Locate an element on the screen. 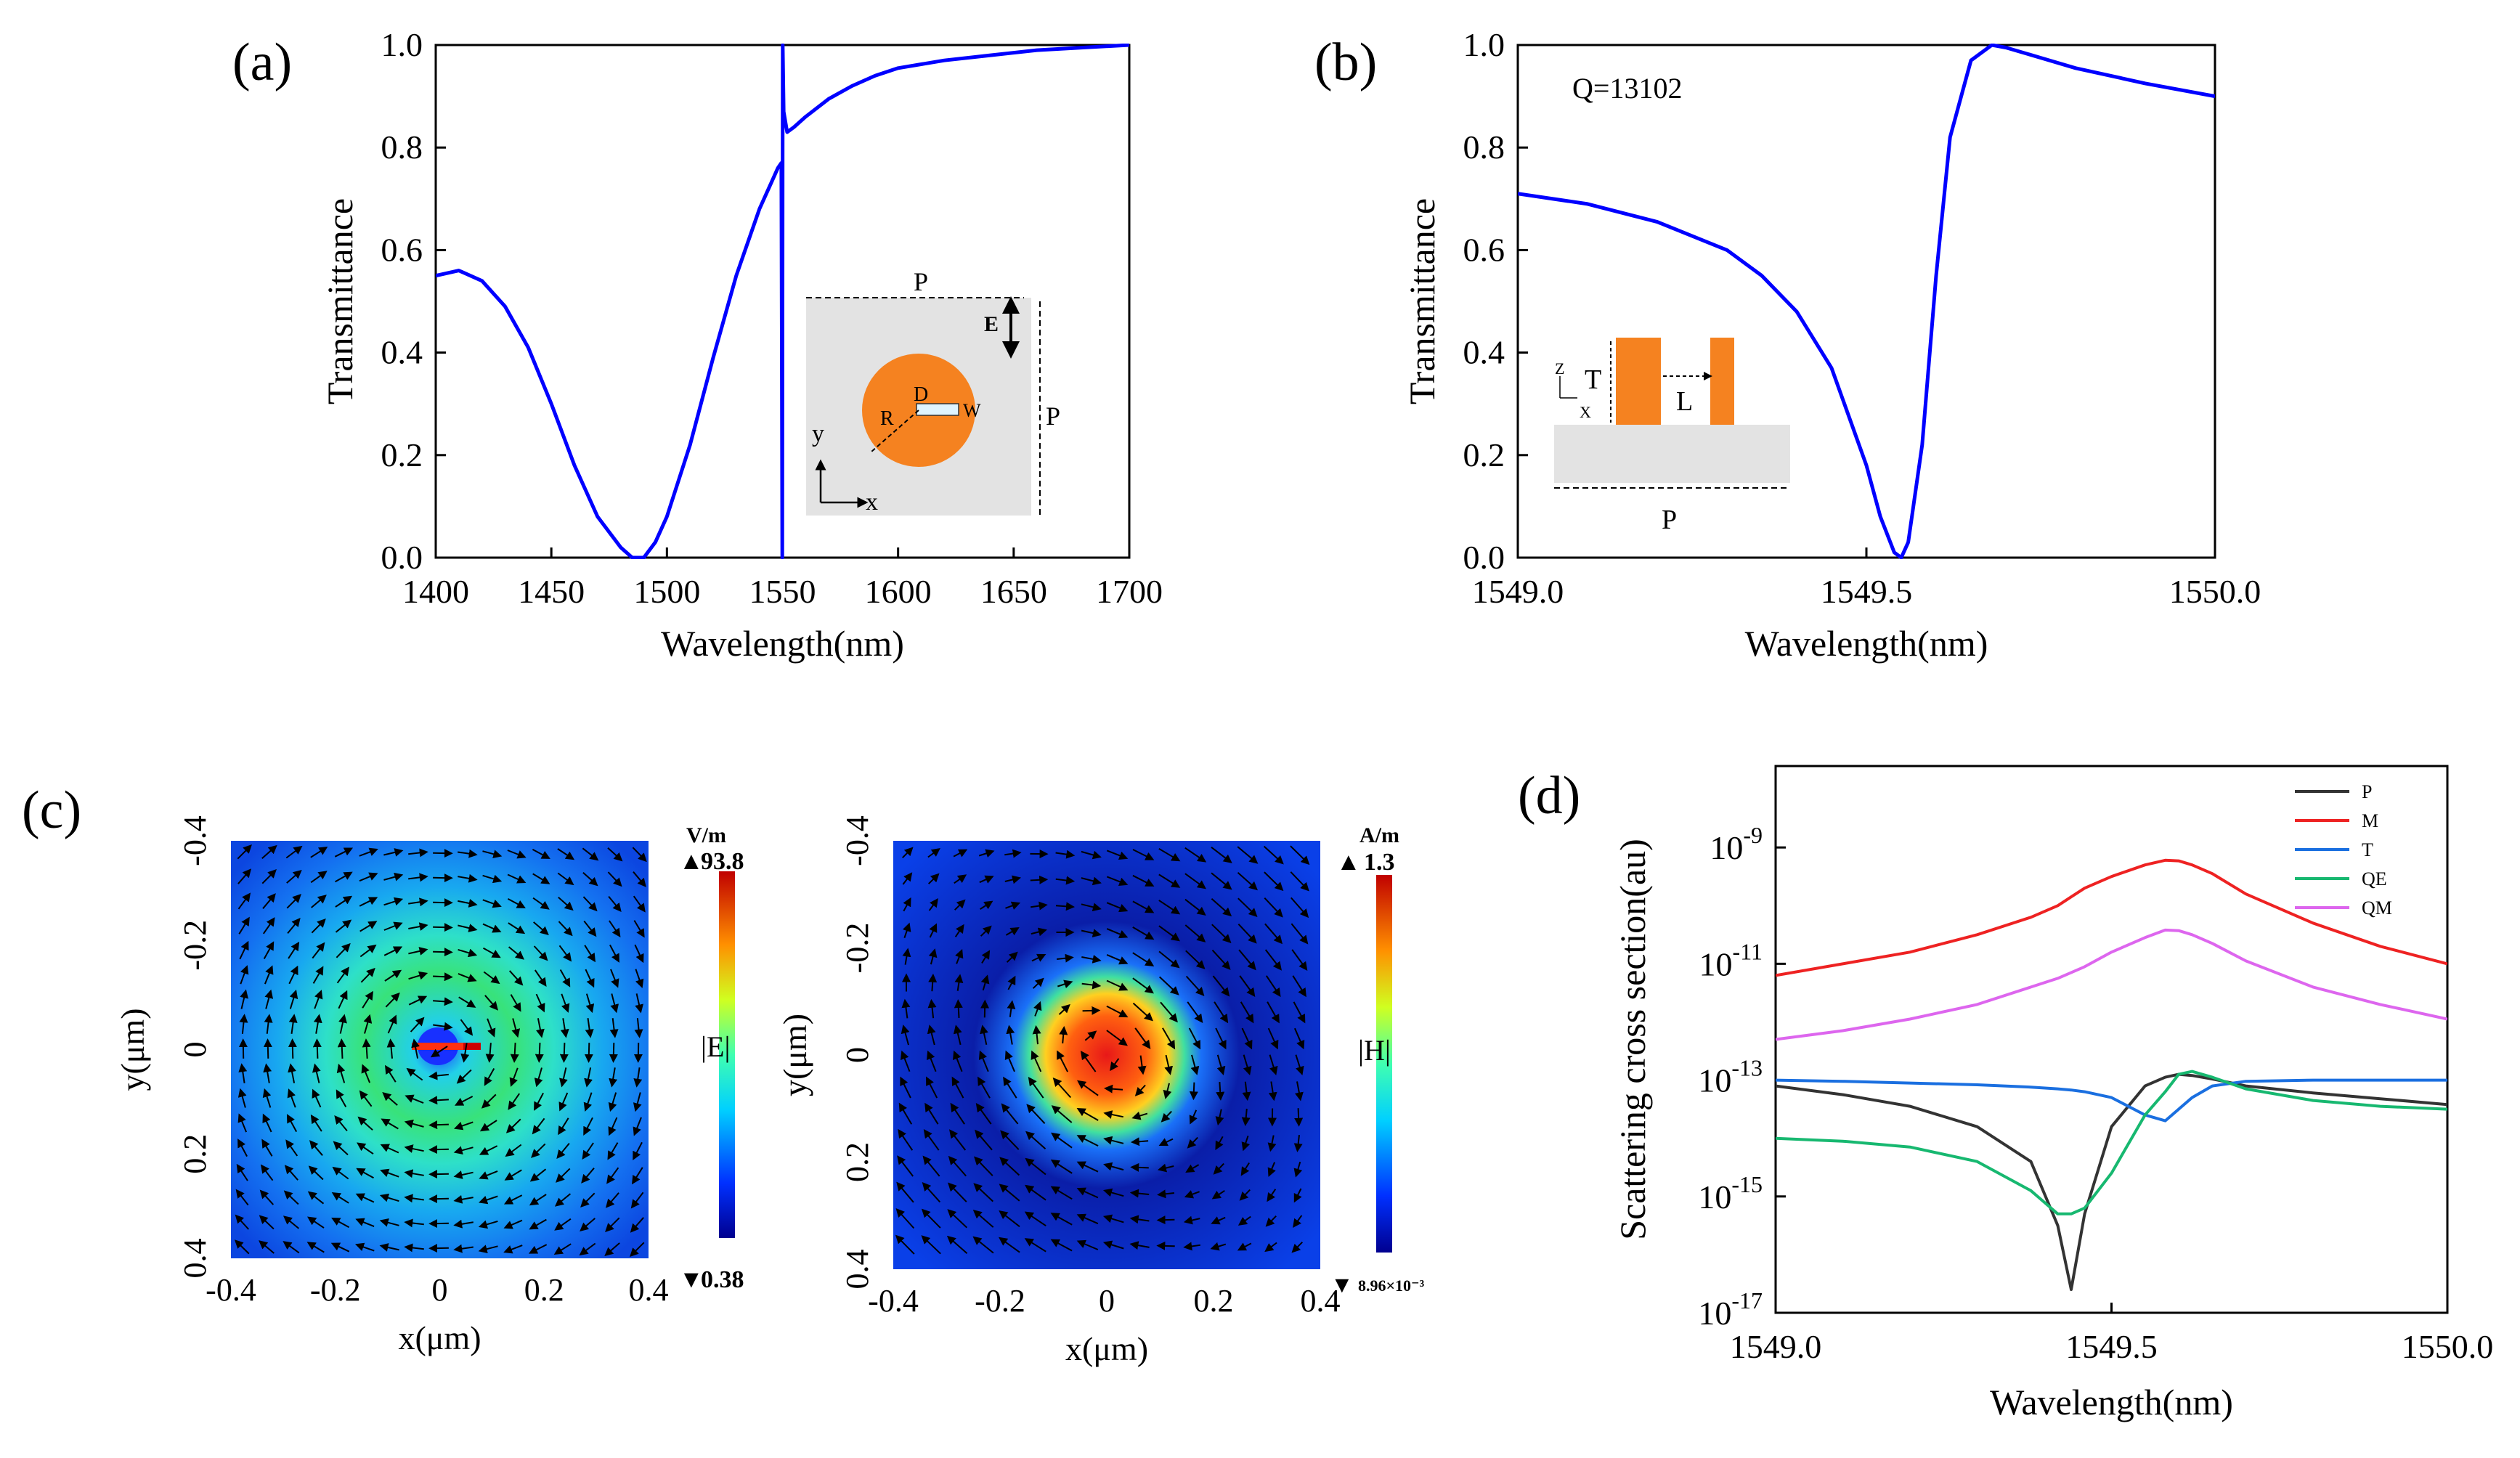 This screenshot has width=2520, height=1458. inset-b-z-label: Z is located at coordinates (1559, 369).